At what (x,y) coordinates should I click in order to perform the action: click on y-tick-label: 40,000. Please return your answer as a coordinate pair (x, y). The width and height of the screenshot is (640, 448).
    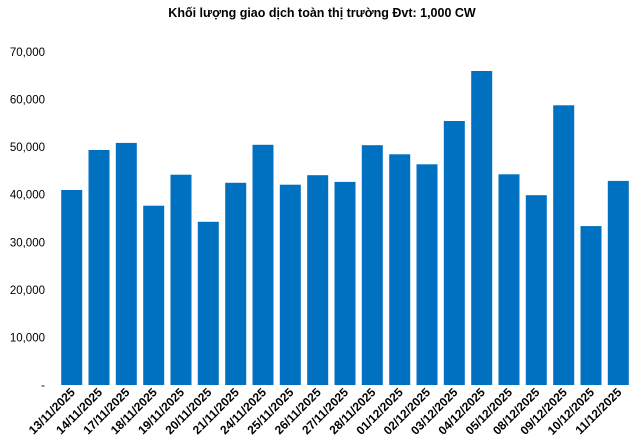
    Looking at the image, I should click on (27, 196).